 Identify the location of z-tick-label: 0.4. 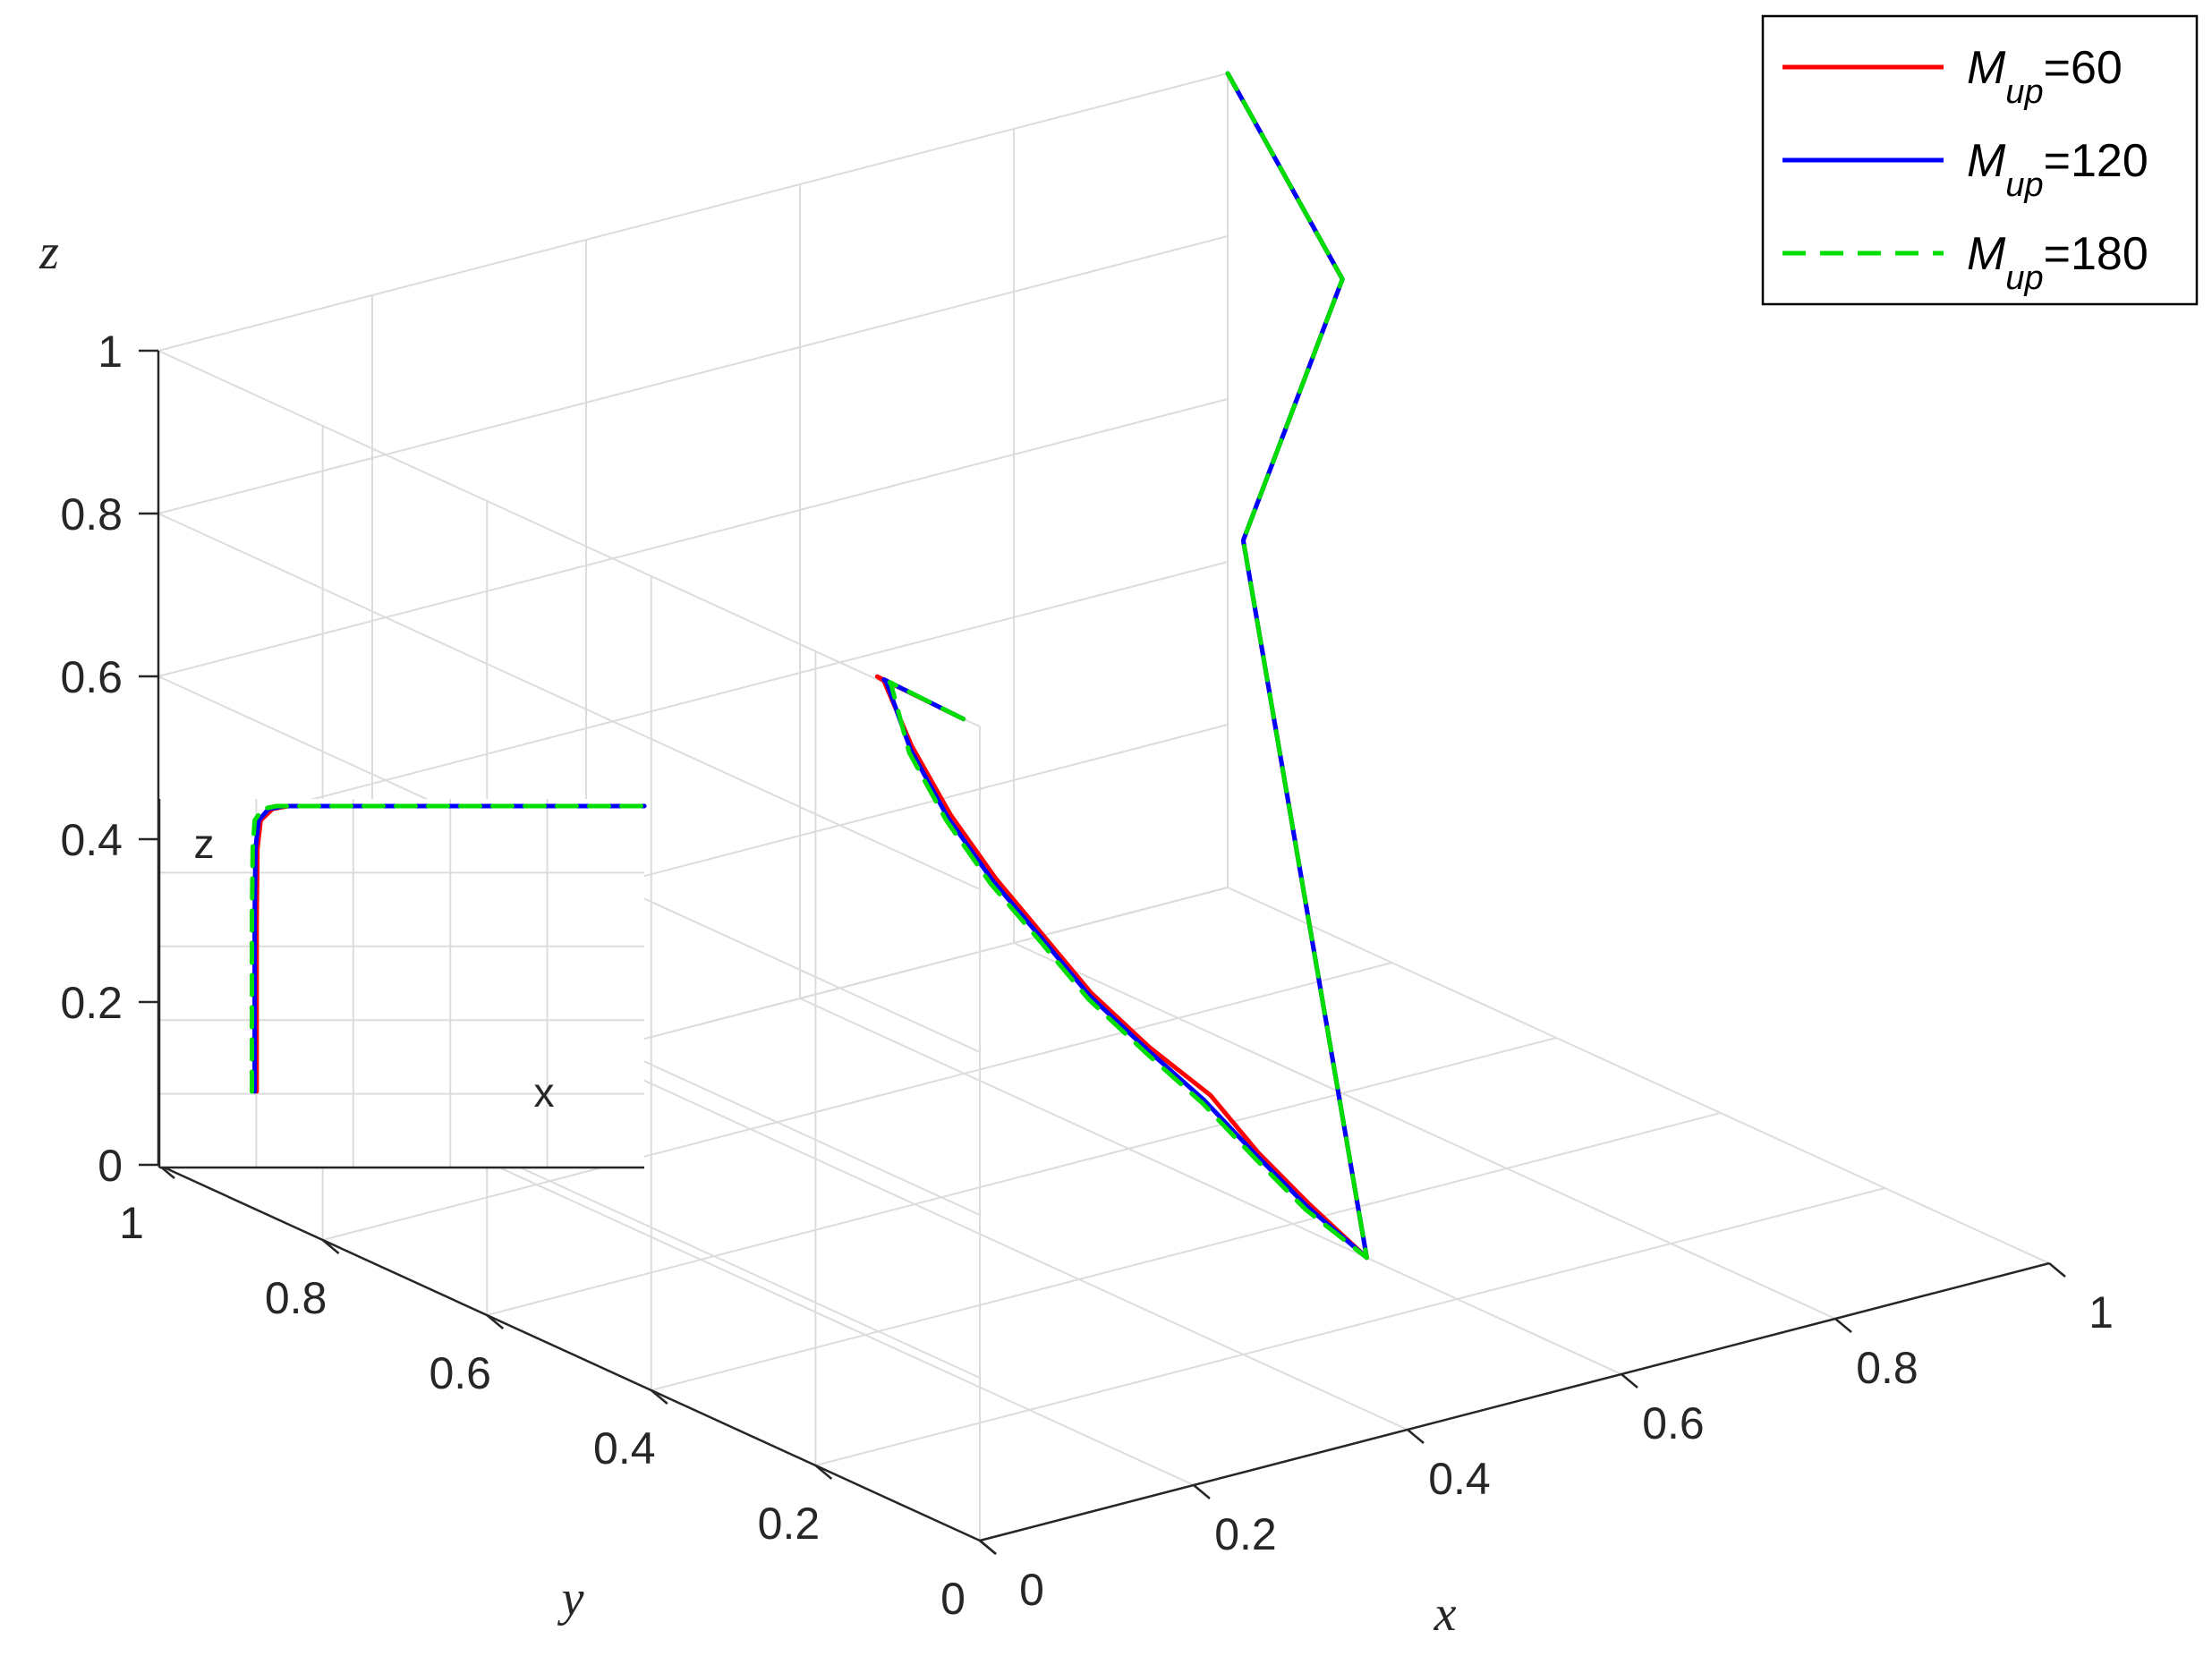
(91, 840).